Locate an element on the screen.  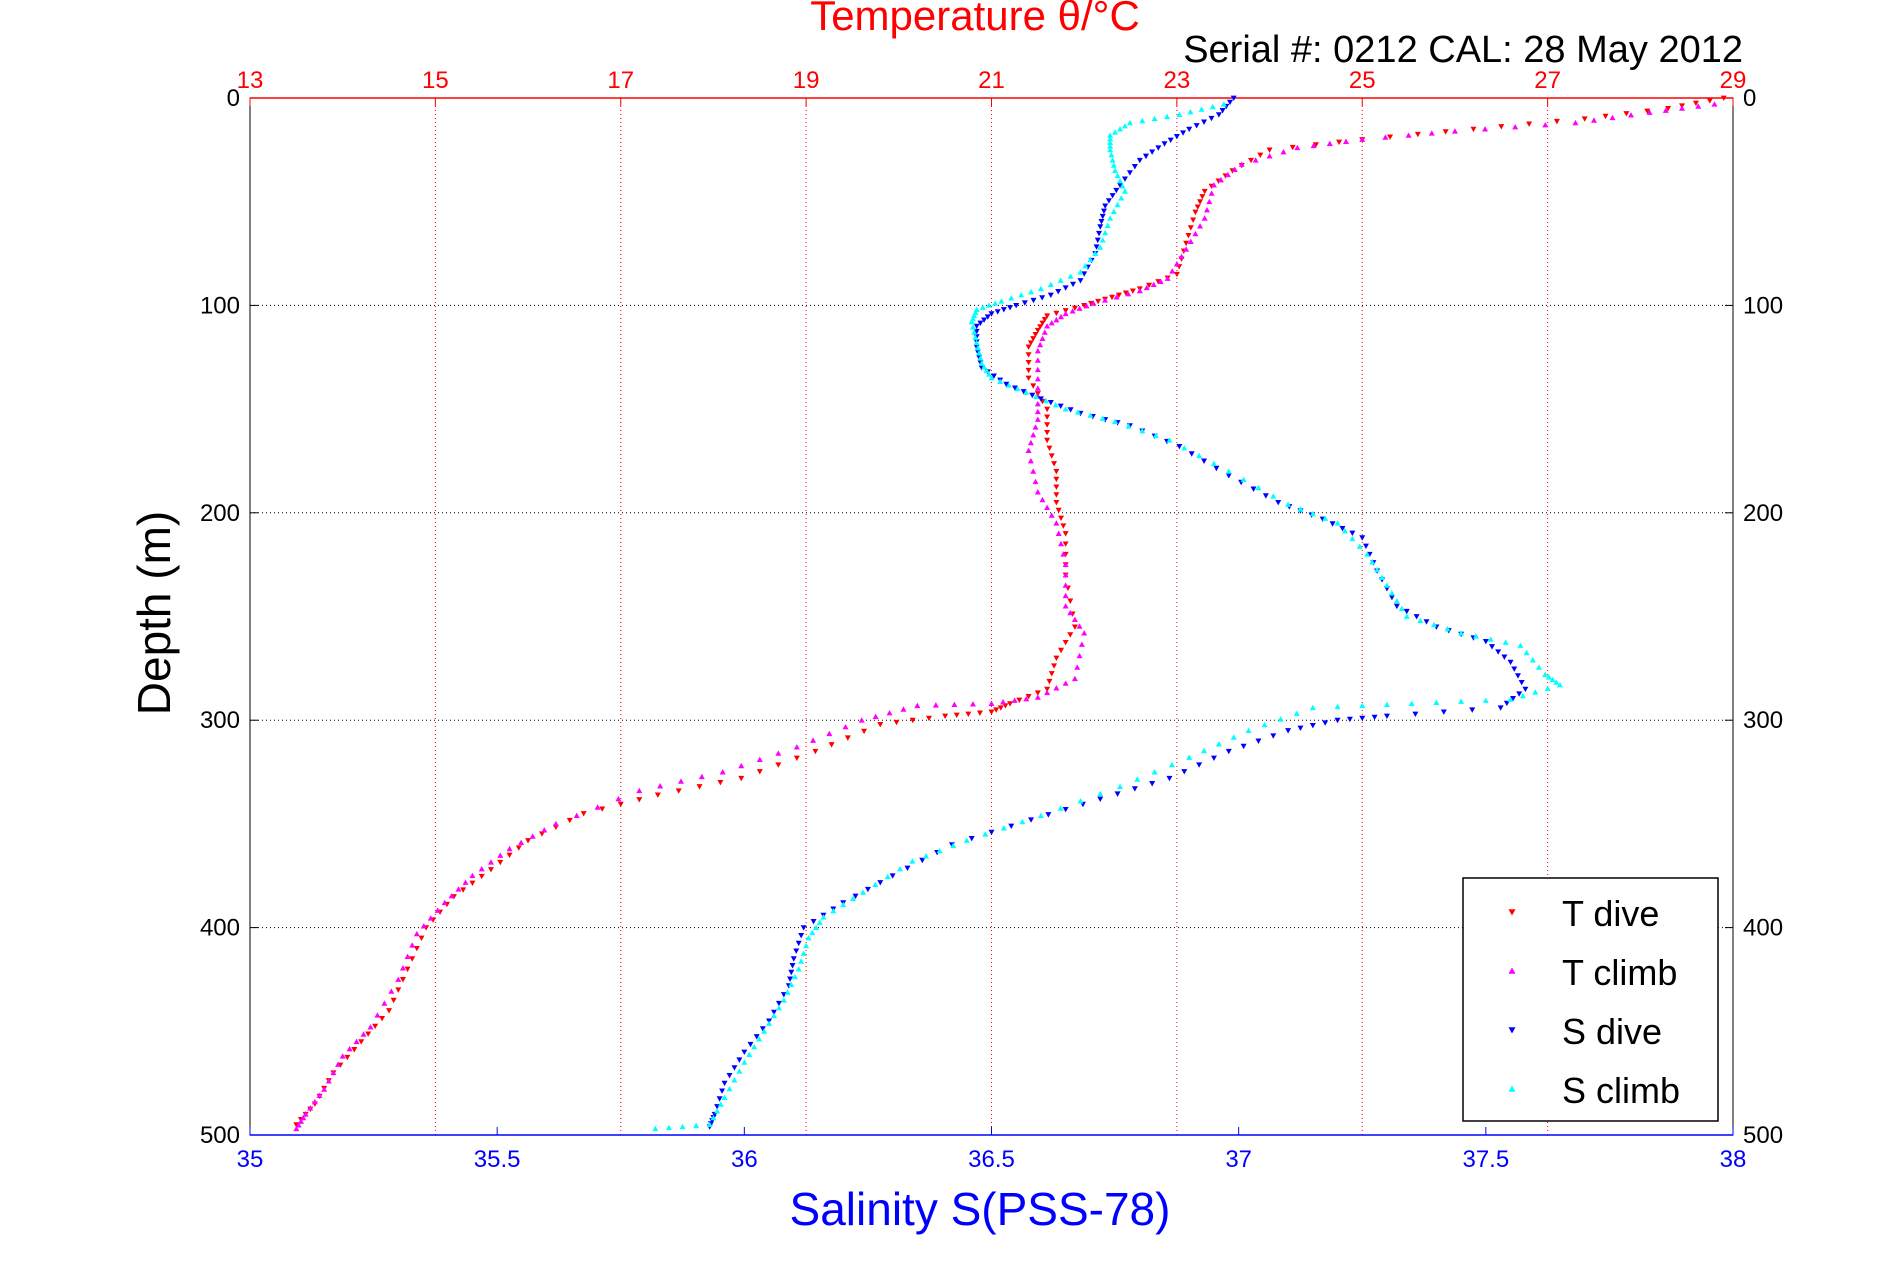
depth-tick-label-left: 0 is located at coordinates (233, 98).